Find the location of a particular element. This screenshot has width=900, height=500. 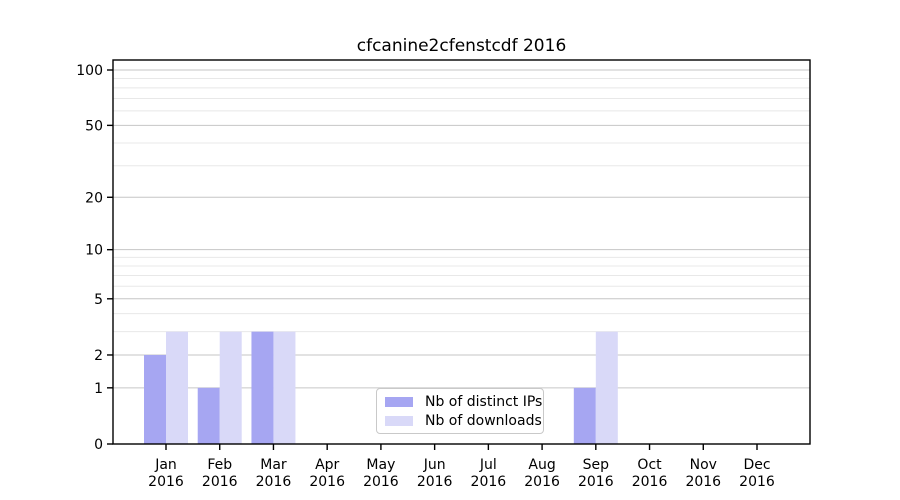

x-tick-label-year-may: 2016 is located at coordinates (381, 482).